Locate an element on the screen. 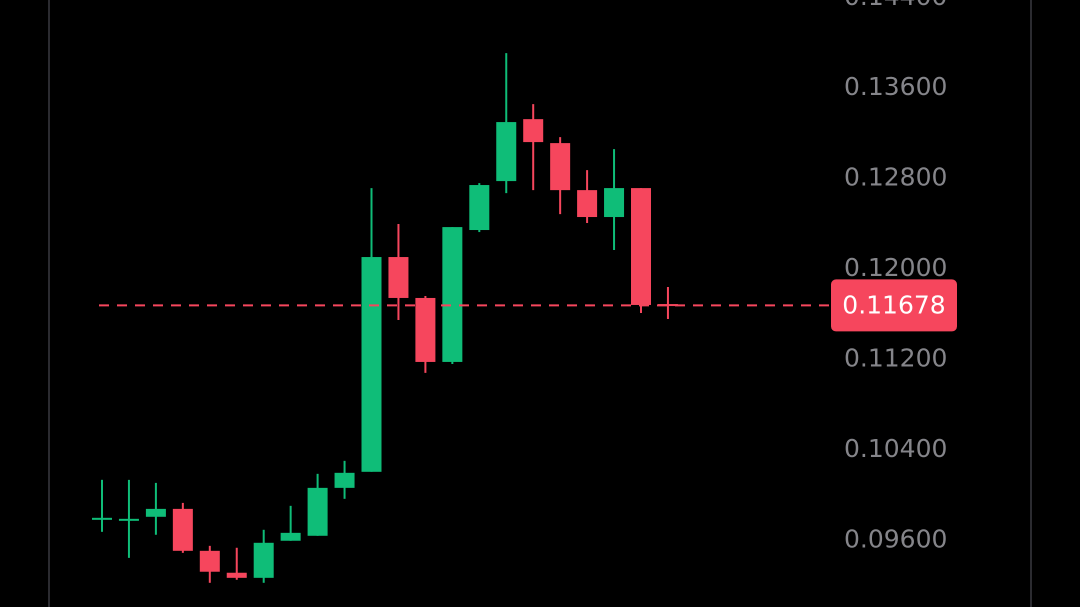 This screenshot has width=1080, height=607. y-tick-label: 0.14400 is located at coordinates (895, 5).